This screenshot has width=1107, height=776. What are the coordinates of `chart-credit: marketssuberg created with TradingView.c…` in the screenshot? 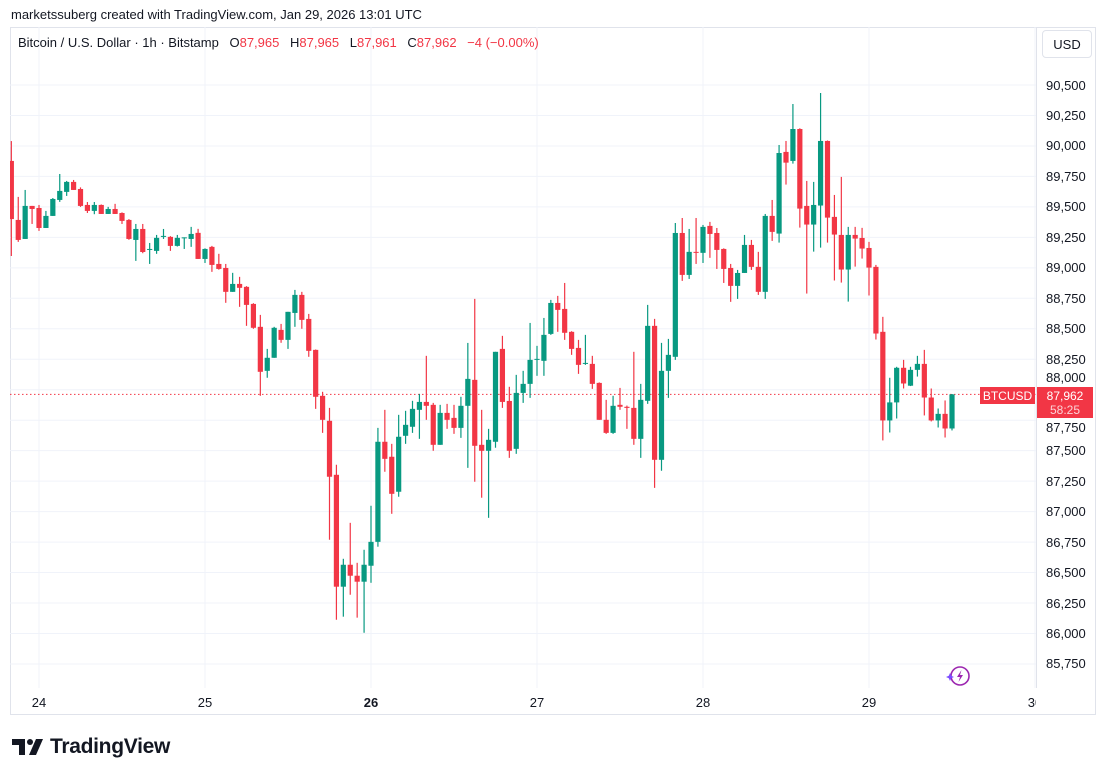 It's located at (216, 14).